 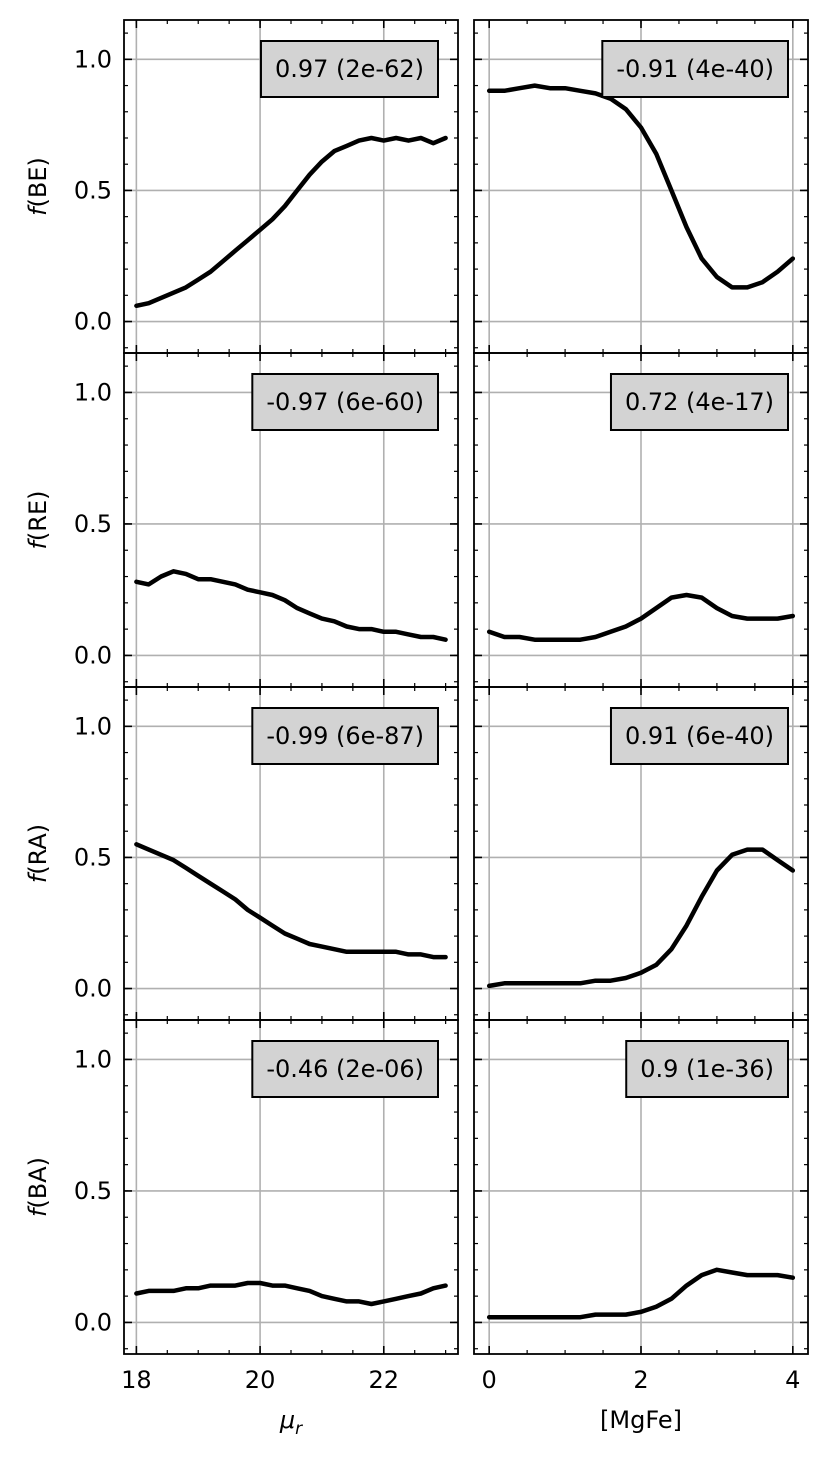 I want to click on x-axis-label-subscript: r, so click(x=299, y=1429).